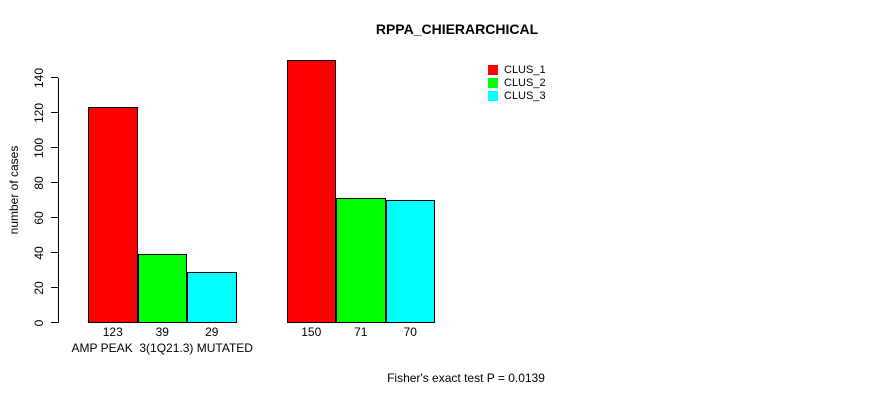  I want to click on y-tick-label: 20, so click(39, 287).